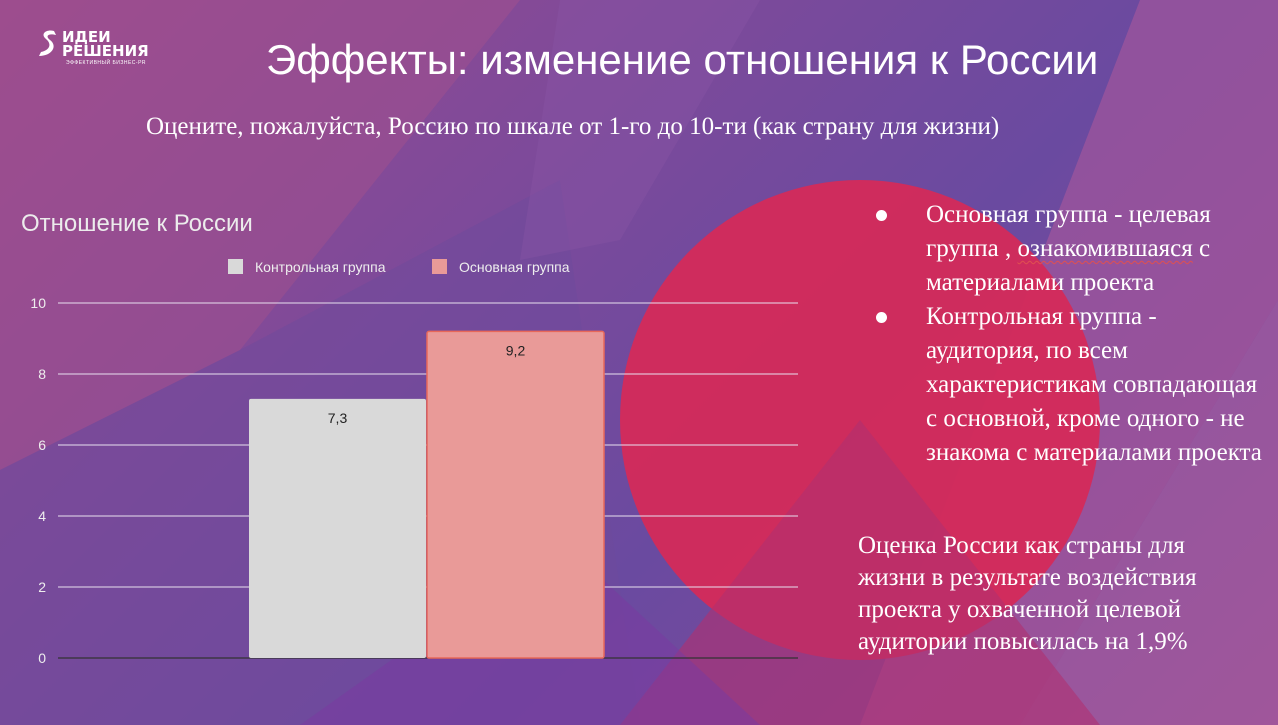 The width and height of the screenshot is (1278, 725). Describe the element at coordinates (1068, 231) in the screenshot. I see `bullet-text-before: Основная группа - целевая группа ,` at that location.